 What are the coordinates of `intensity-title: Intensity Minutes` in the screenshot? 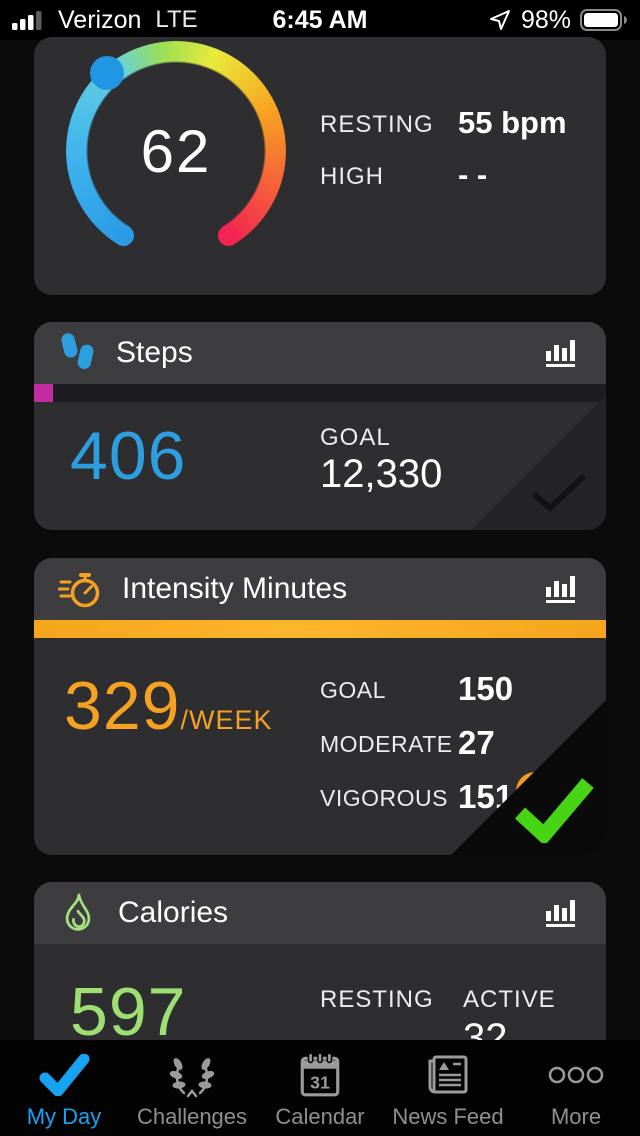 It's located at (235, 588).